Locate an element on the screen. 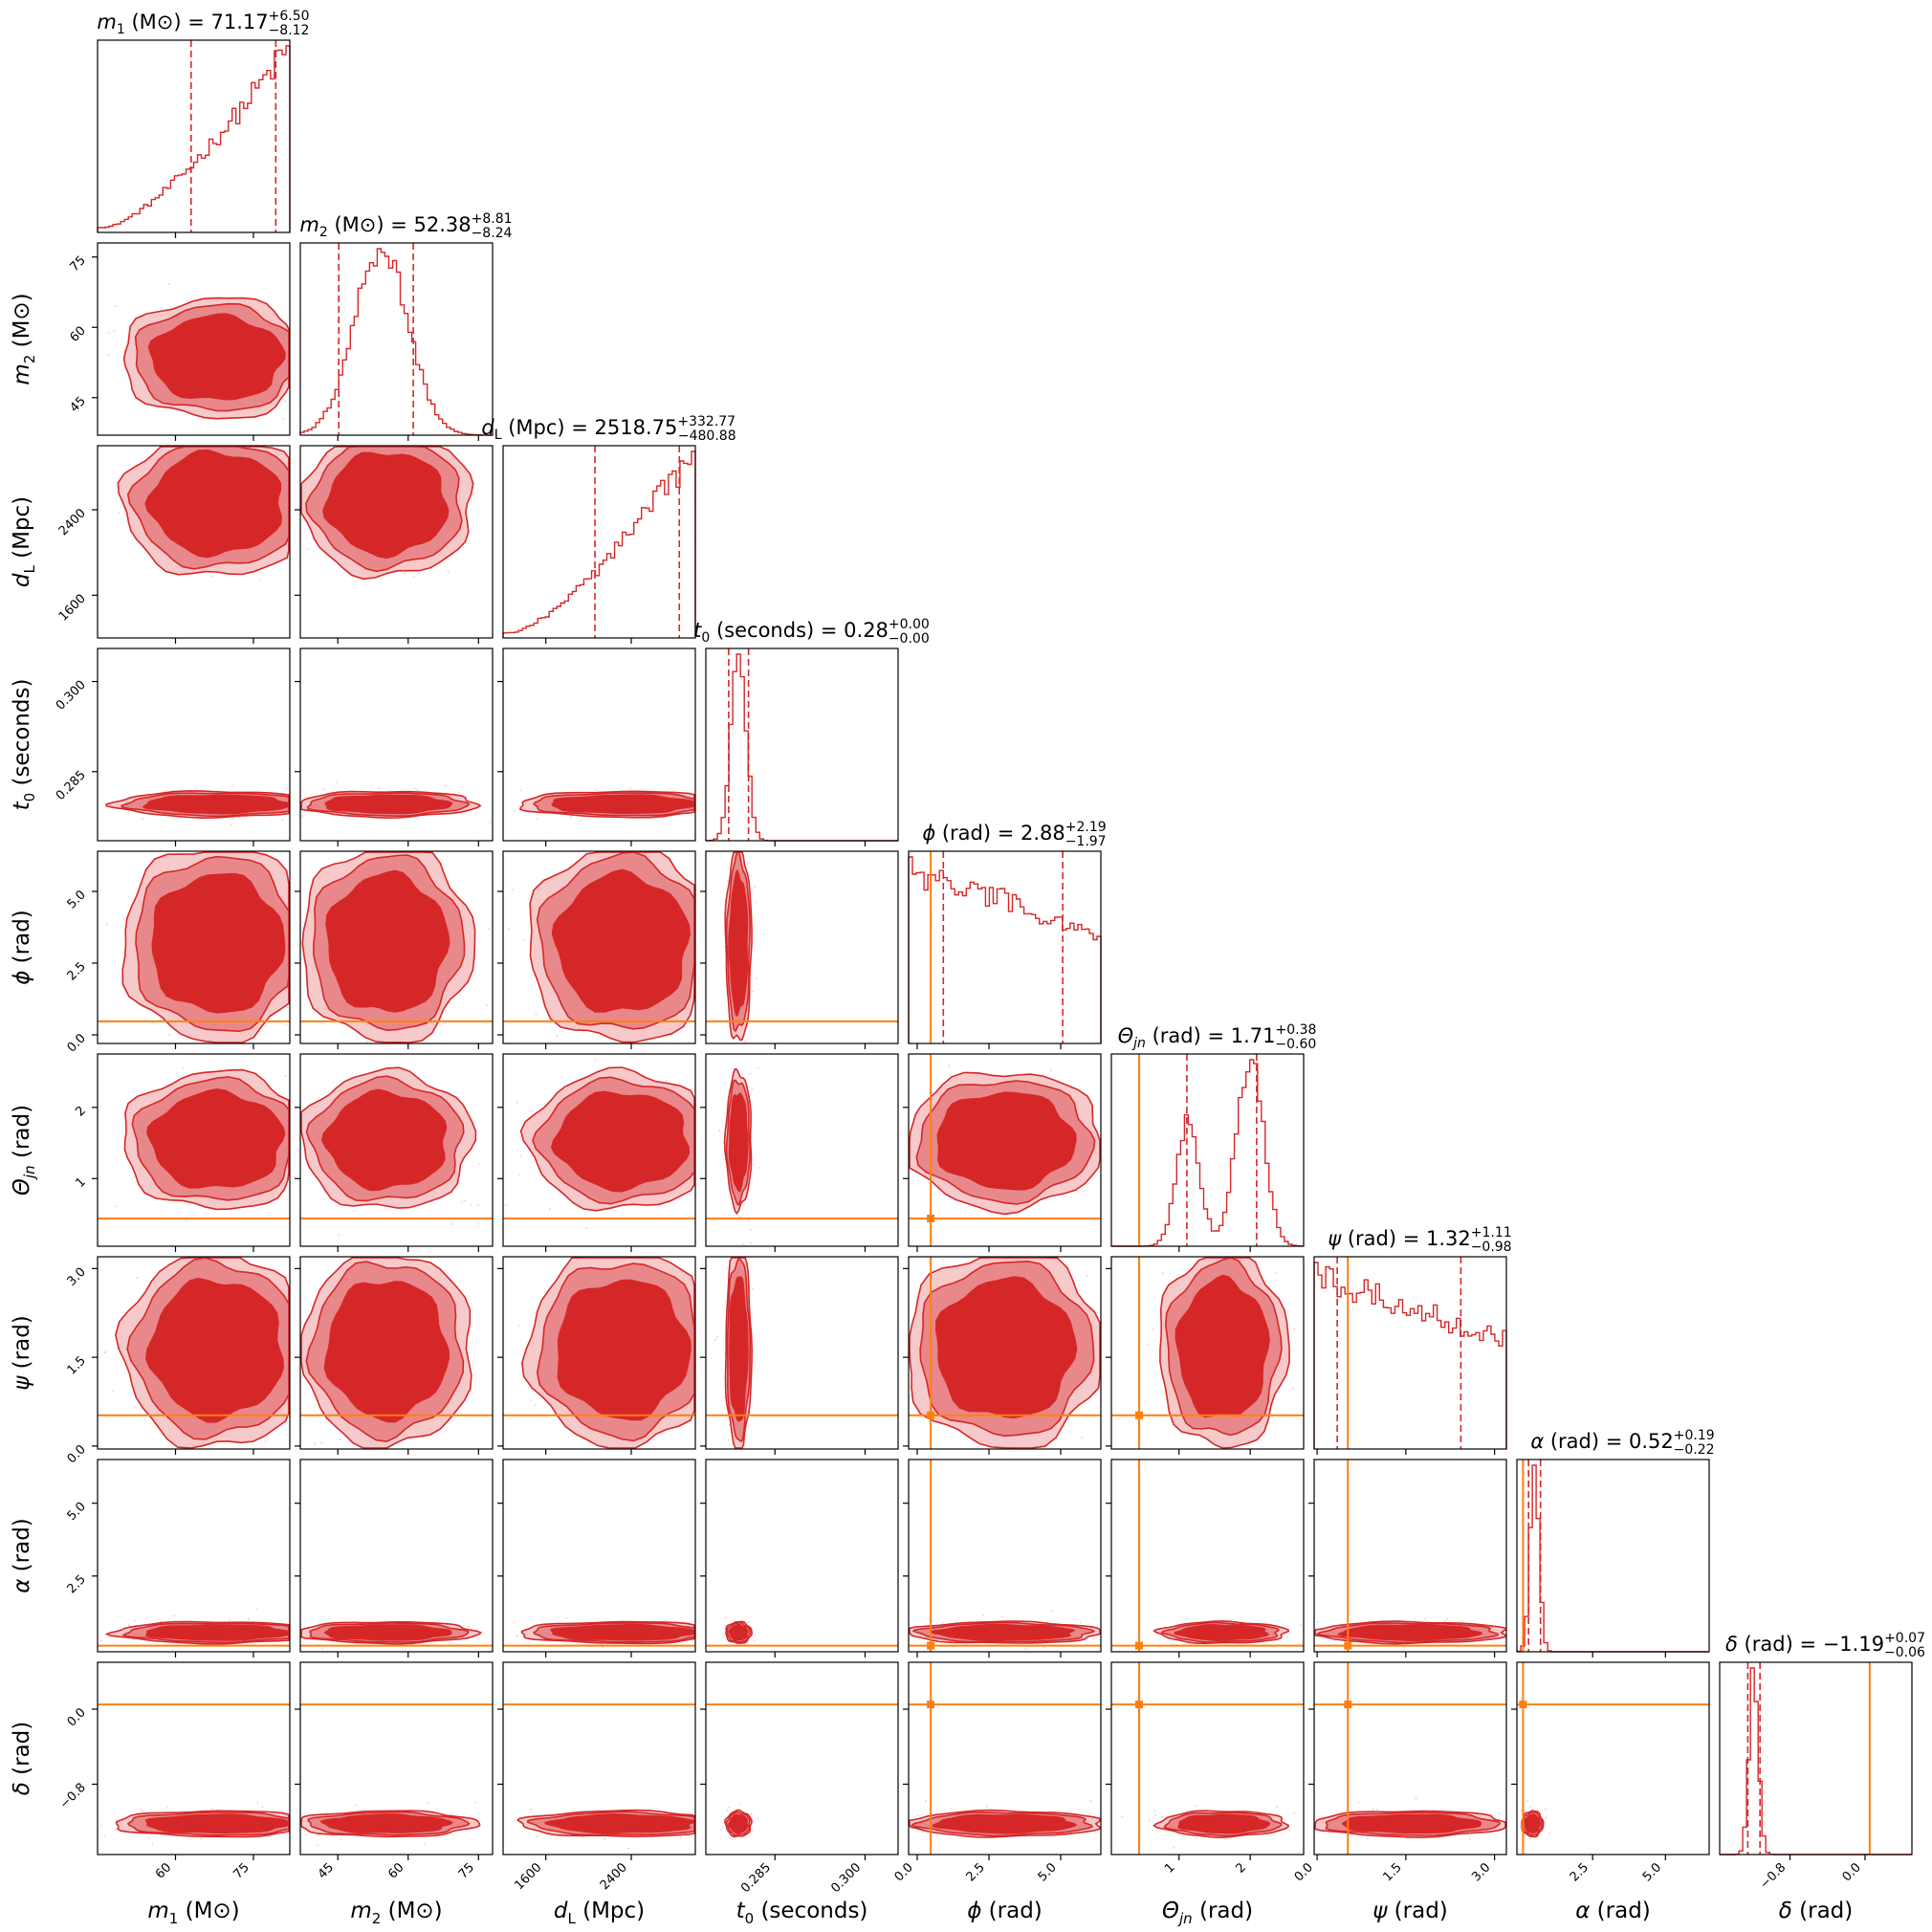 The width and height of the screenshot is (1932, 1932). y-tick-label: 1 is located at coordinates (80, 1182).